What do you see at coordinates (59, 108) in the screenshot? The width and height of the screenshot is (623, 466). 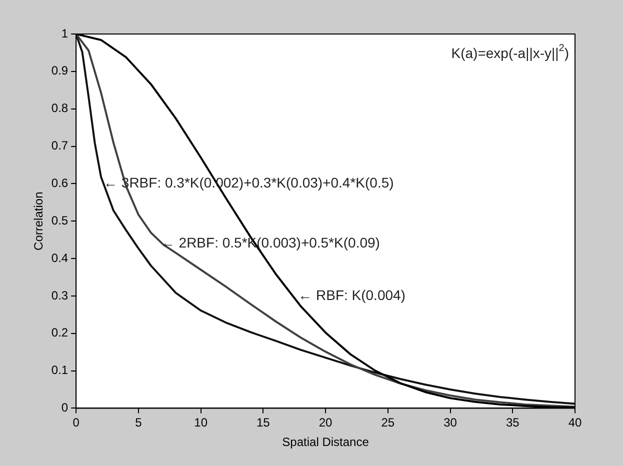 I see `y-tick-label: 0.8` at bounding box center [59, 108].